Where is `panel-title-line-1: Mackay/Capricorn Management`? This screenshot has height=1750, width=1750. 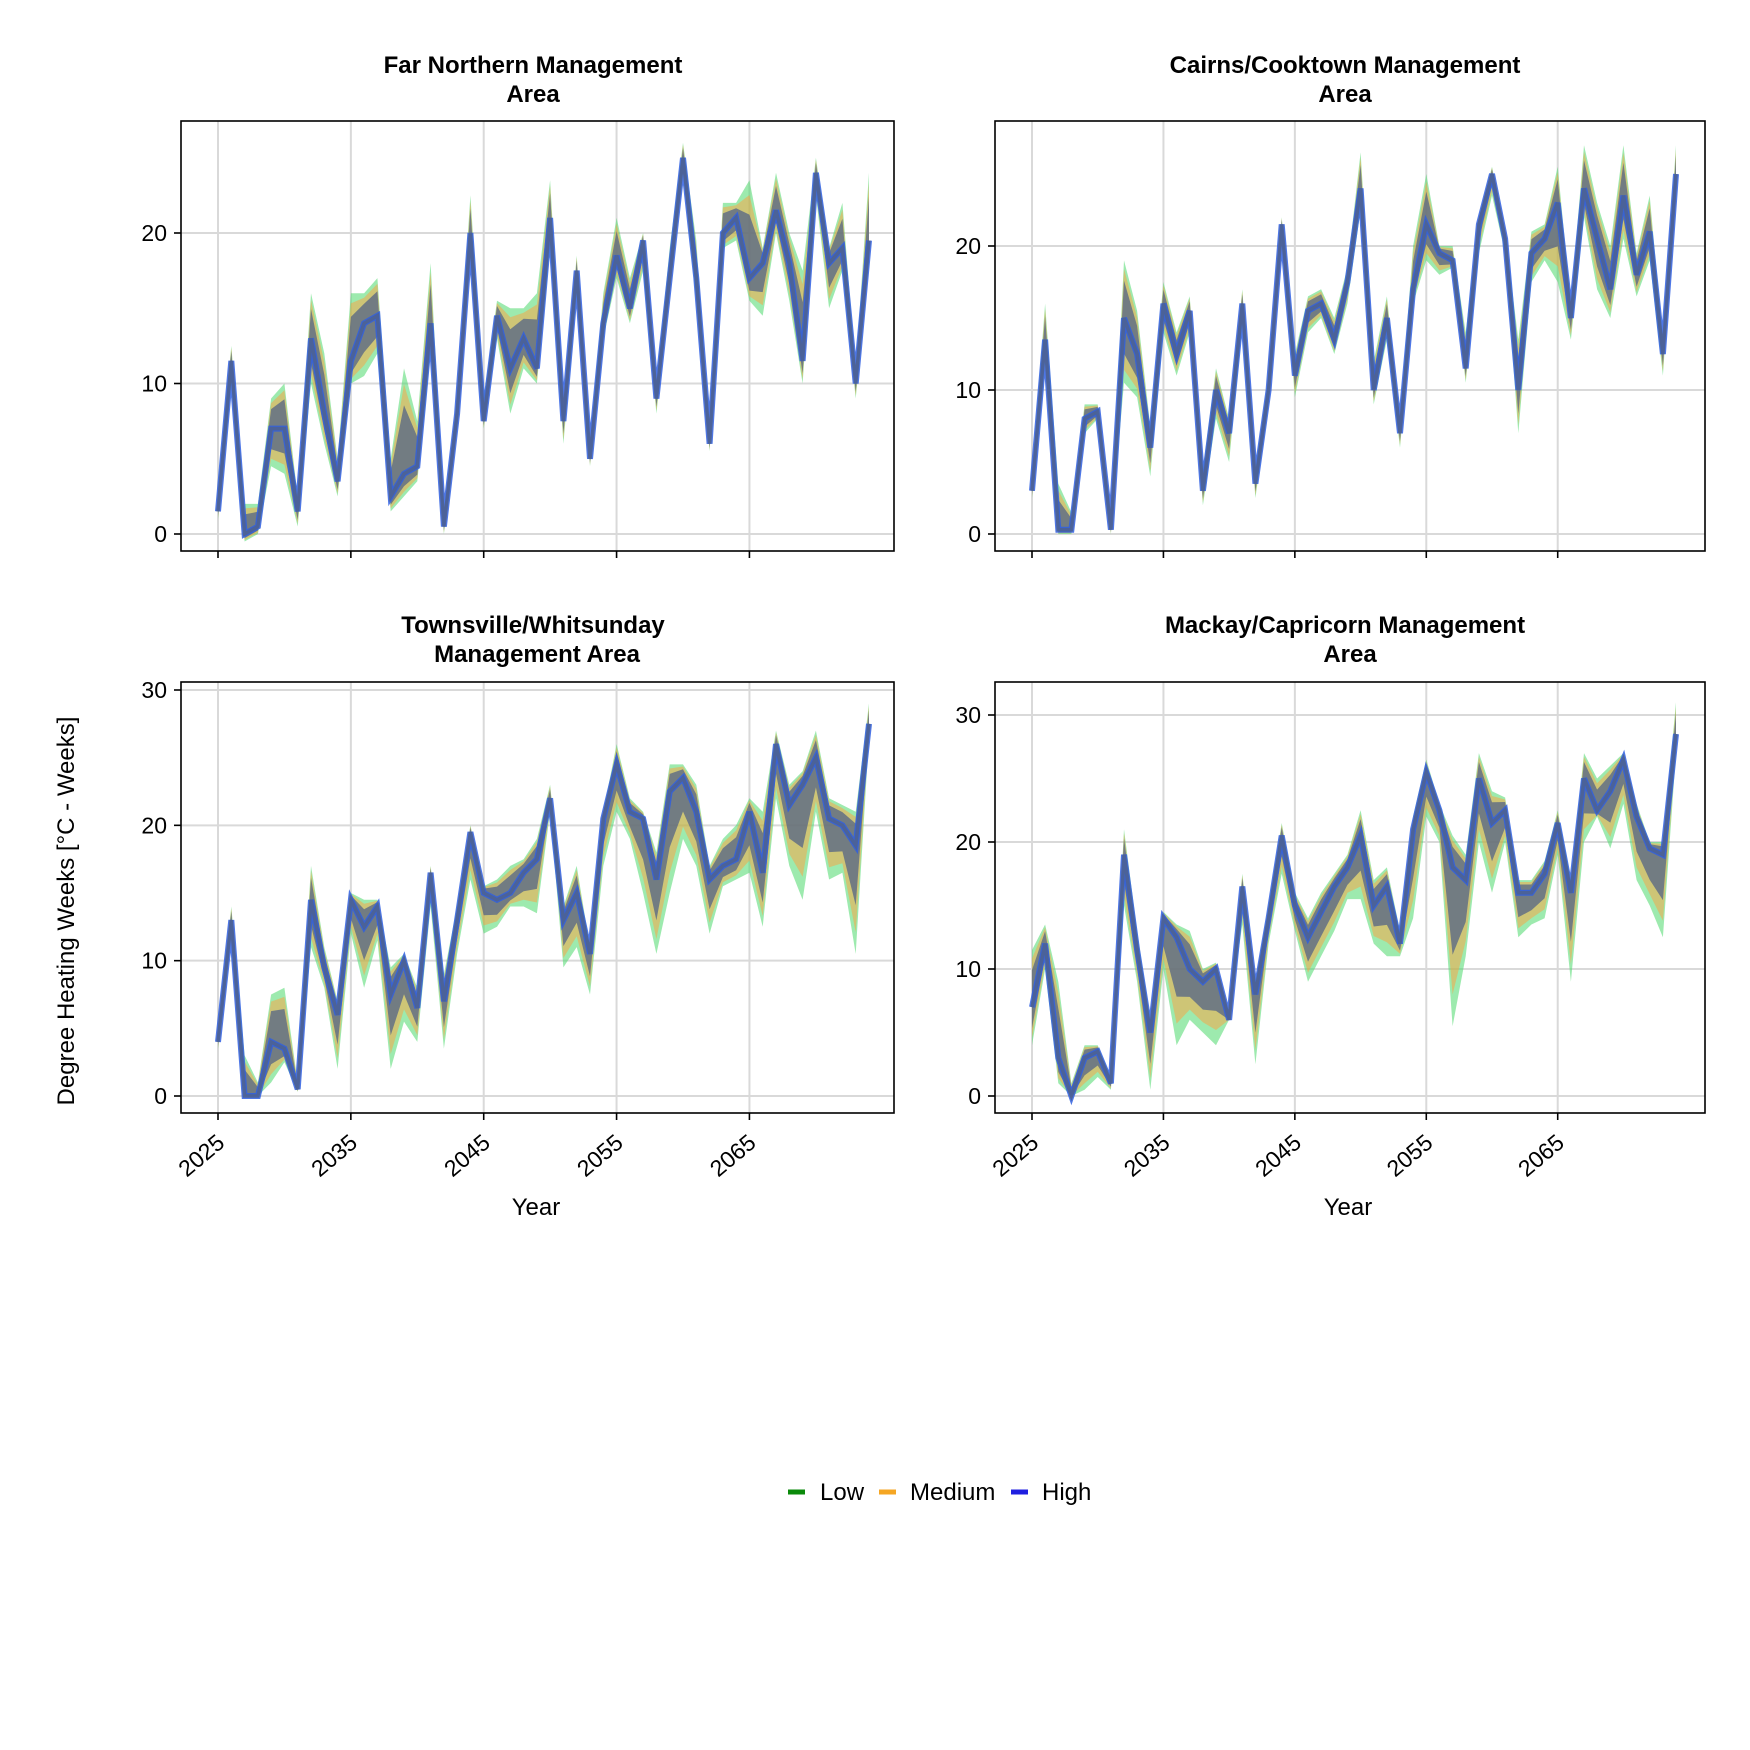
panel-title-line-1: Mackay/Capricorn Management is located at coordinates (1345, 625).